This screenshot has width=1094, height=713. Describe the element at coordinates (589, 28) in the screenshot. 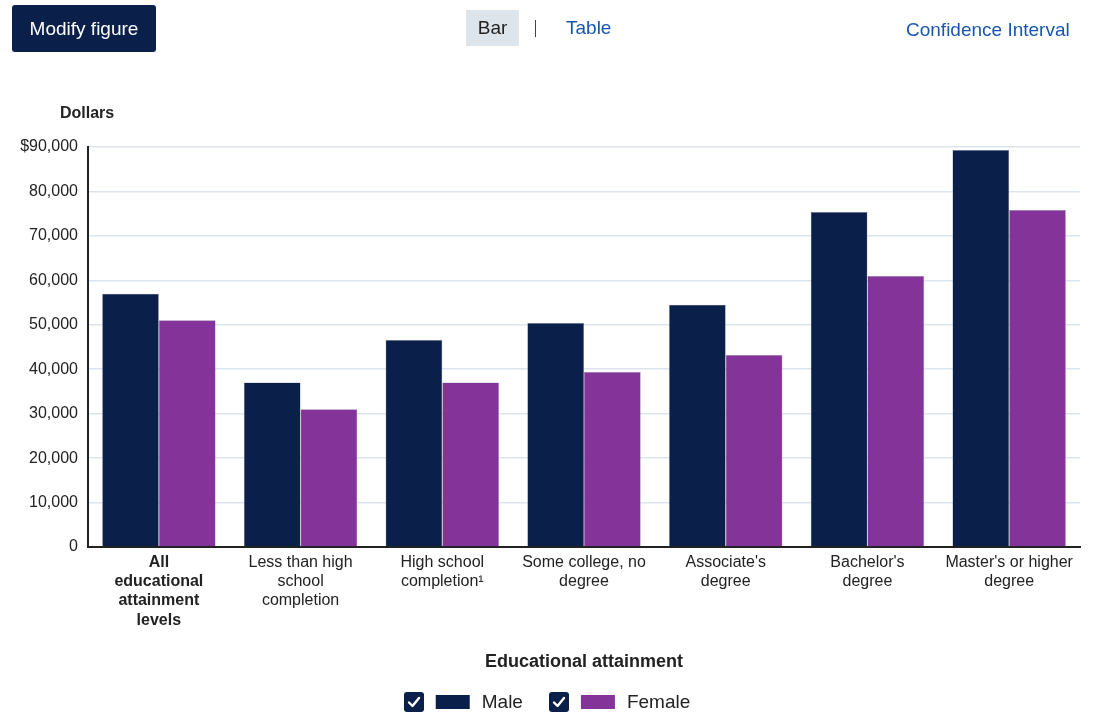

I see `text: Table` at that location.